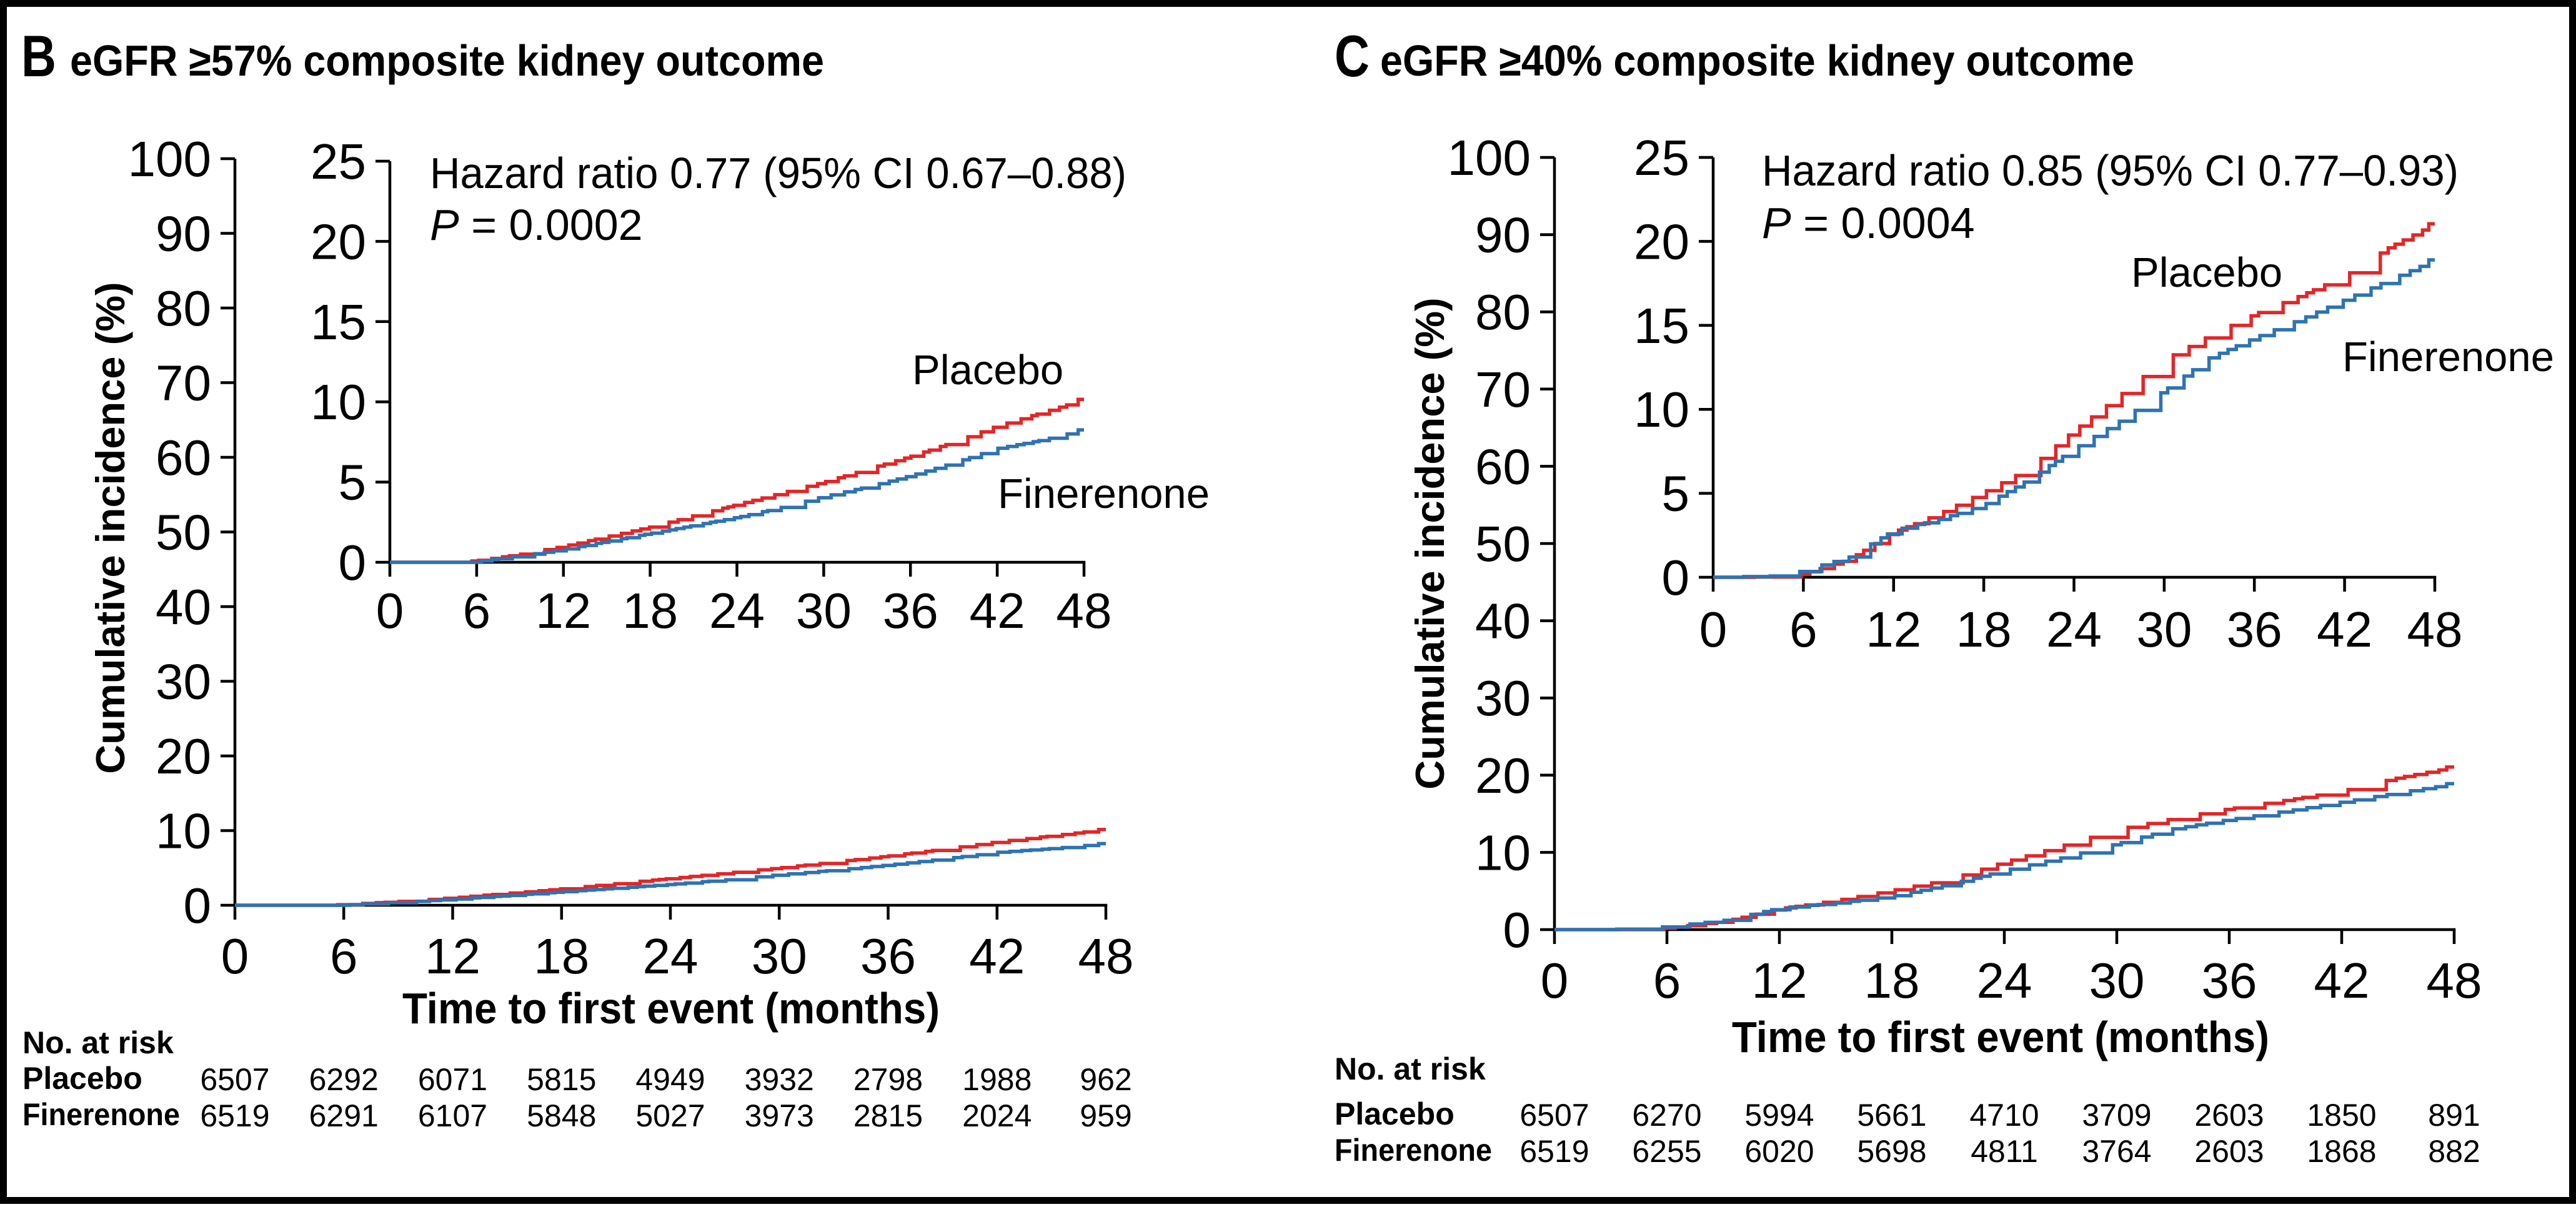 The image size is (2576, 1207). Describe the element at coordinates (183, 308) in the screenshot. I see `svg-text: 80` at that location.